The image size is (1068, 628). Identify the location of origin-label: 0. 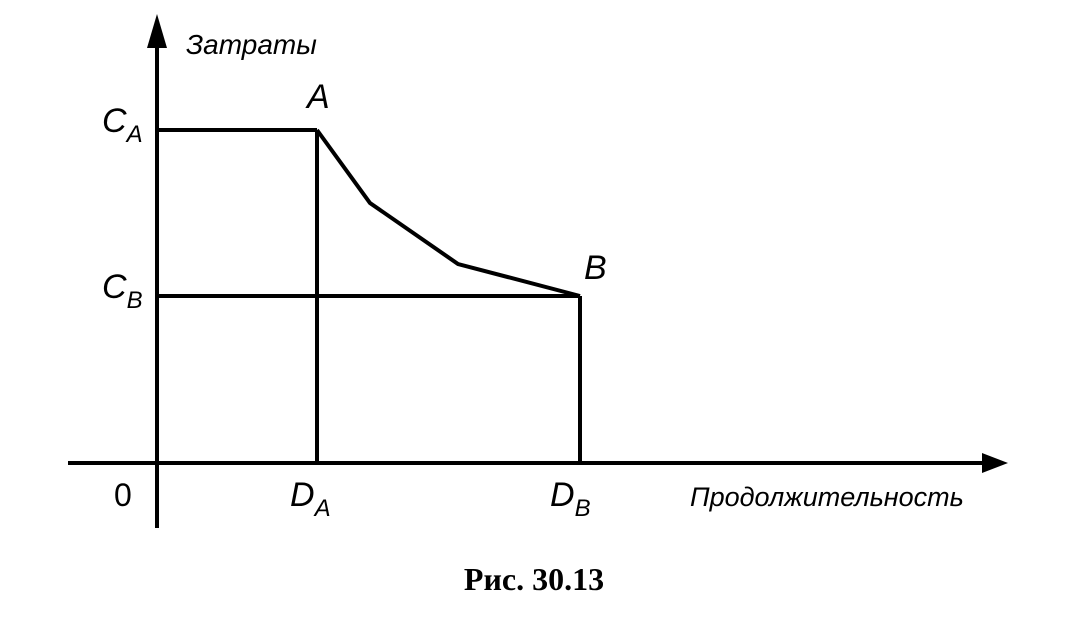
(123, 495).